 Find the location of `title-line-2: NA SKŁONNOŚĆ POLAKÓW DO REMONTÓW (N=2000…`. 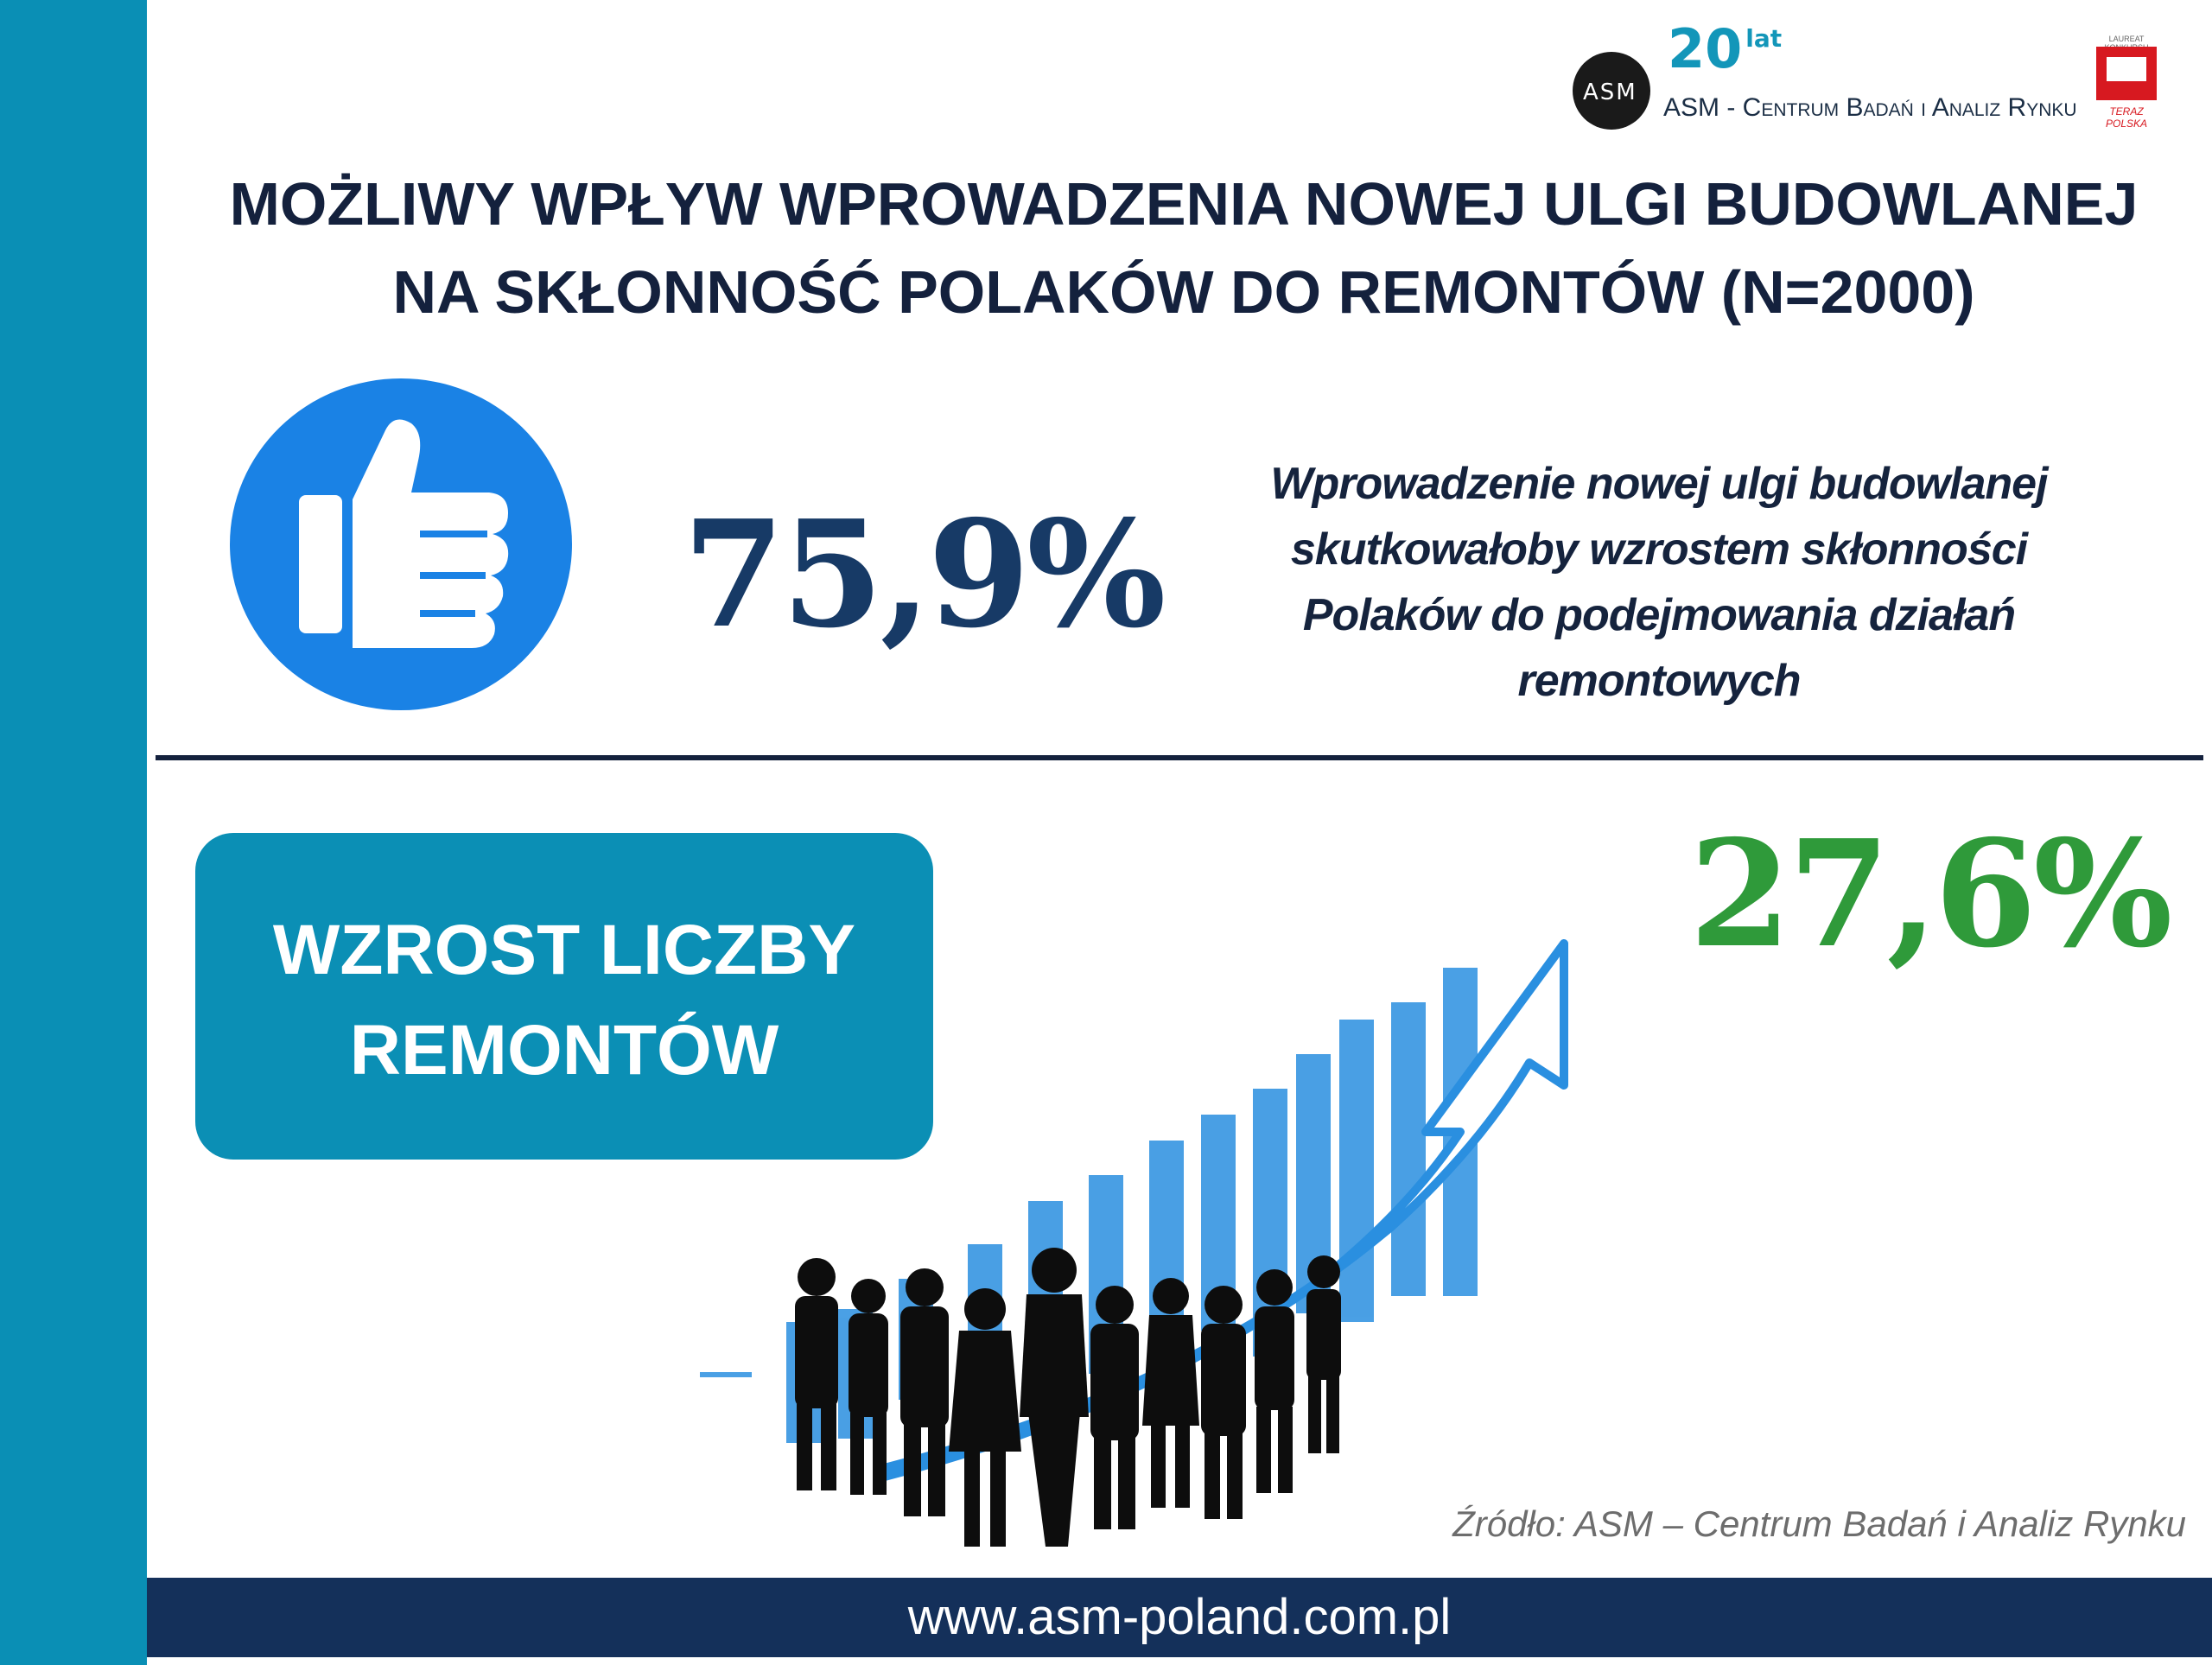

title-line-2: NA SKŁONNOŚĆ POLAKÓW DO REMONTÓW (N=2000… is located at coordinates (1183, 292).